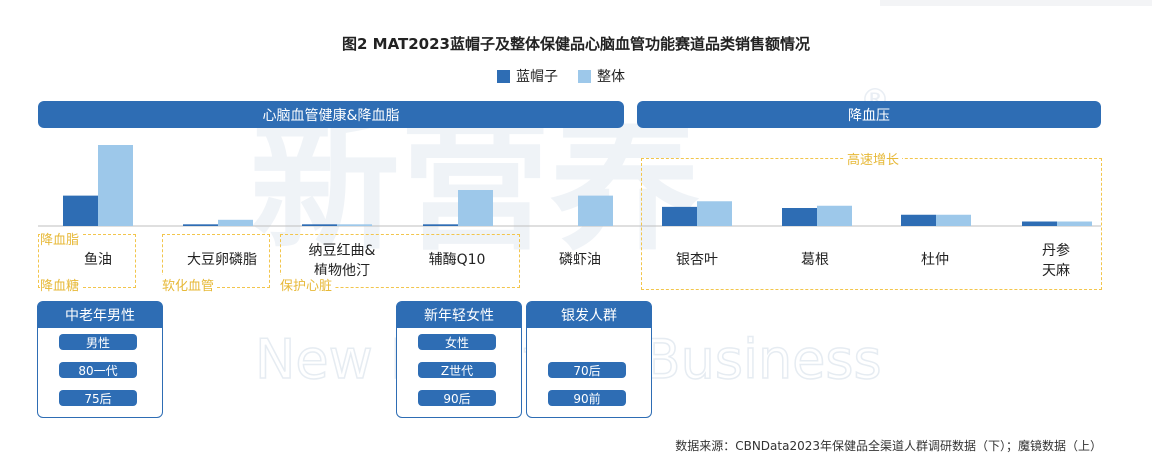 This screenshot has height=466, width=1152. I want to click on panel-older-men-title: 中老年男性, so click(100, 315).